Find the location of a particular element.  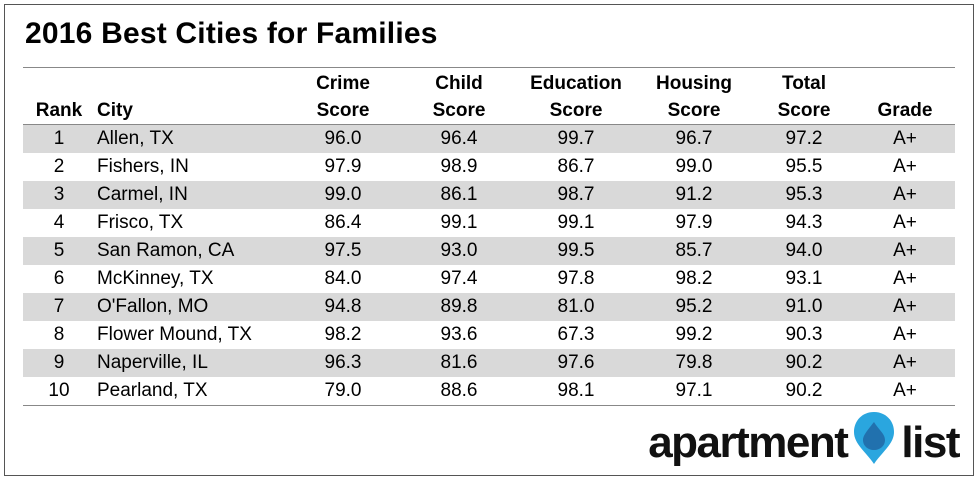

cell-education: 98.7 is located at coordinates (576, 195).